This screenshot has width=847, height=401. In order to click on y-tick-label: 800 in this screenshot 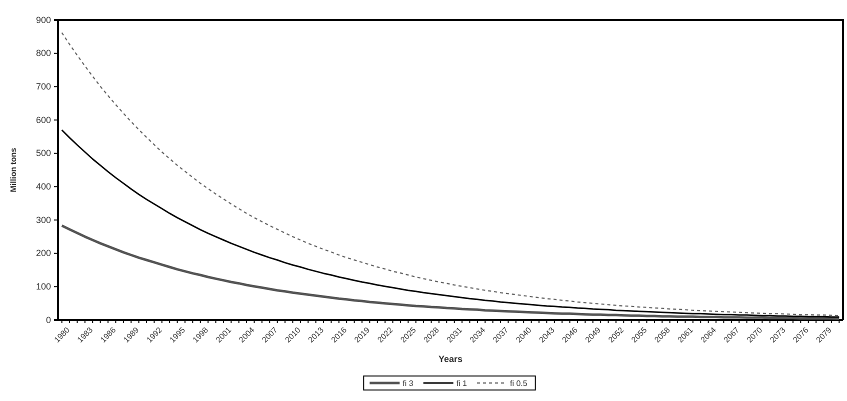, I will do `click(43, 53)`.